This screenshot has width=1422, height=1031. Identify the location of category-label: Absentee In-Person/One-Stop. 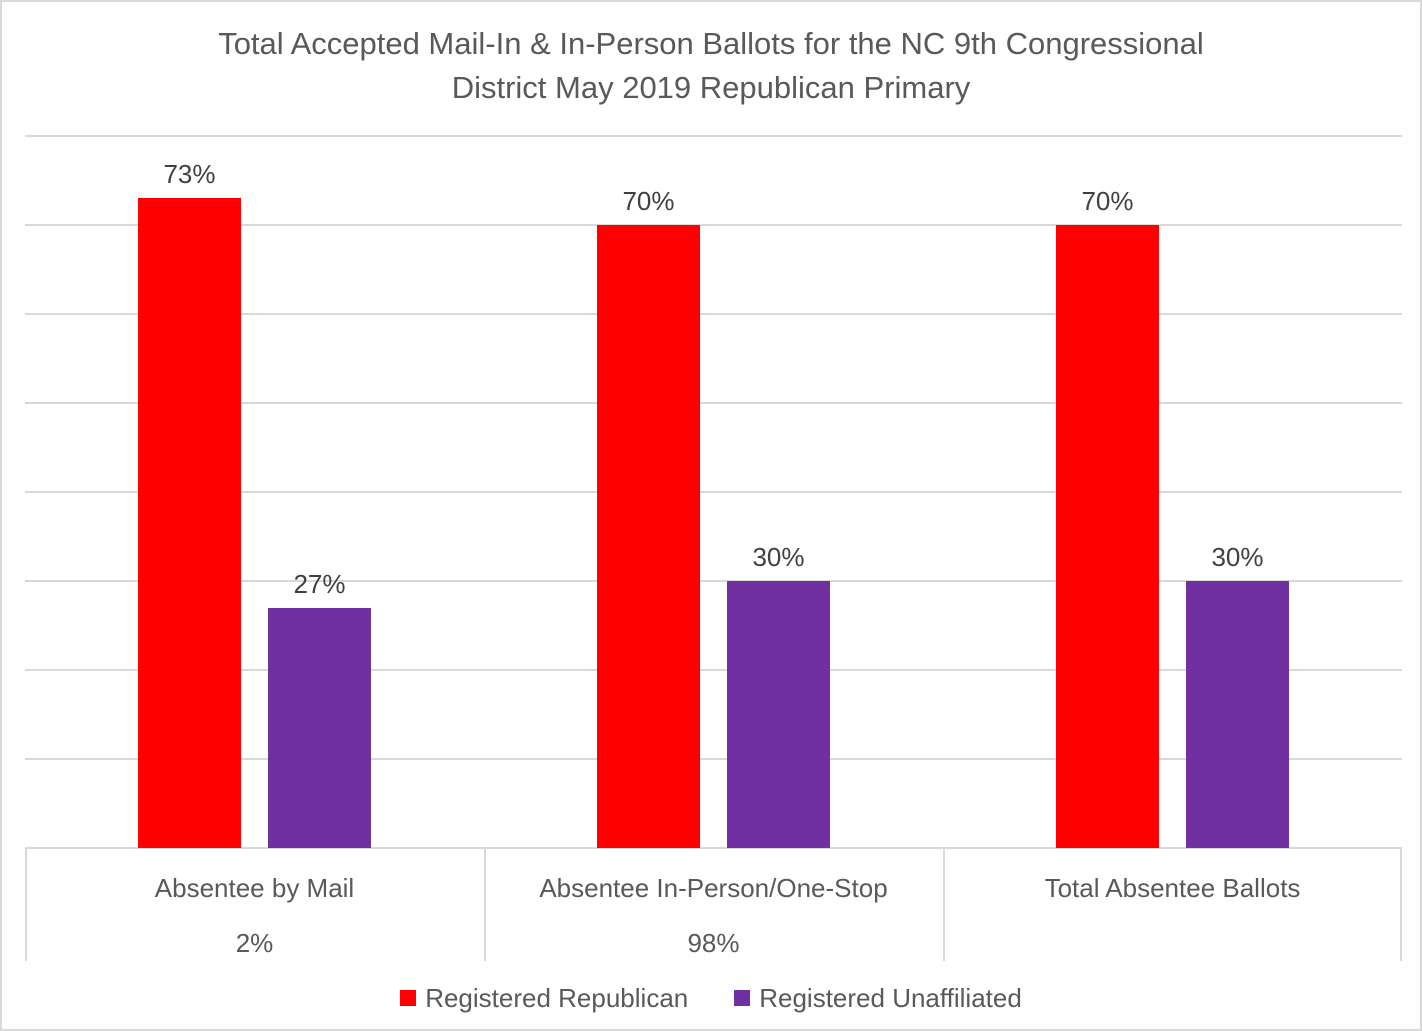
(713, 888).